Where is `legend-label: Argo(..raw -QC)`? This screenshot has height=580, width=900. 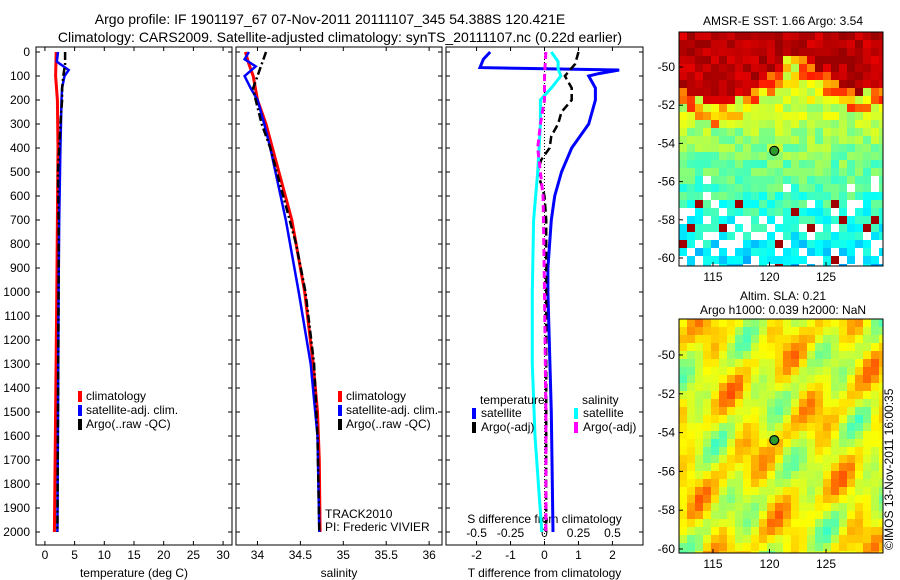 legend-label: Argo(..raw -QC) is located at coordinates (128, 424).